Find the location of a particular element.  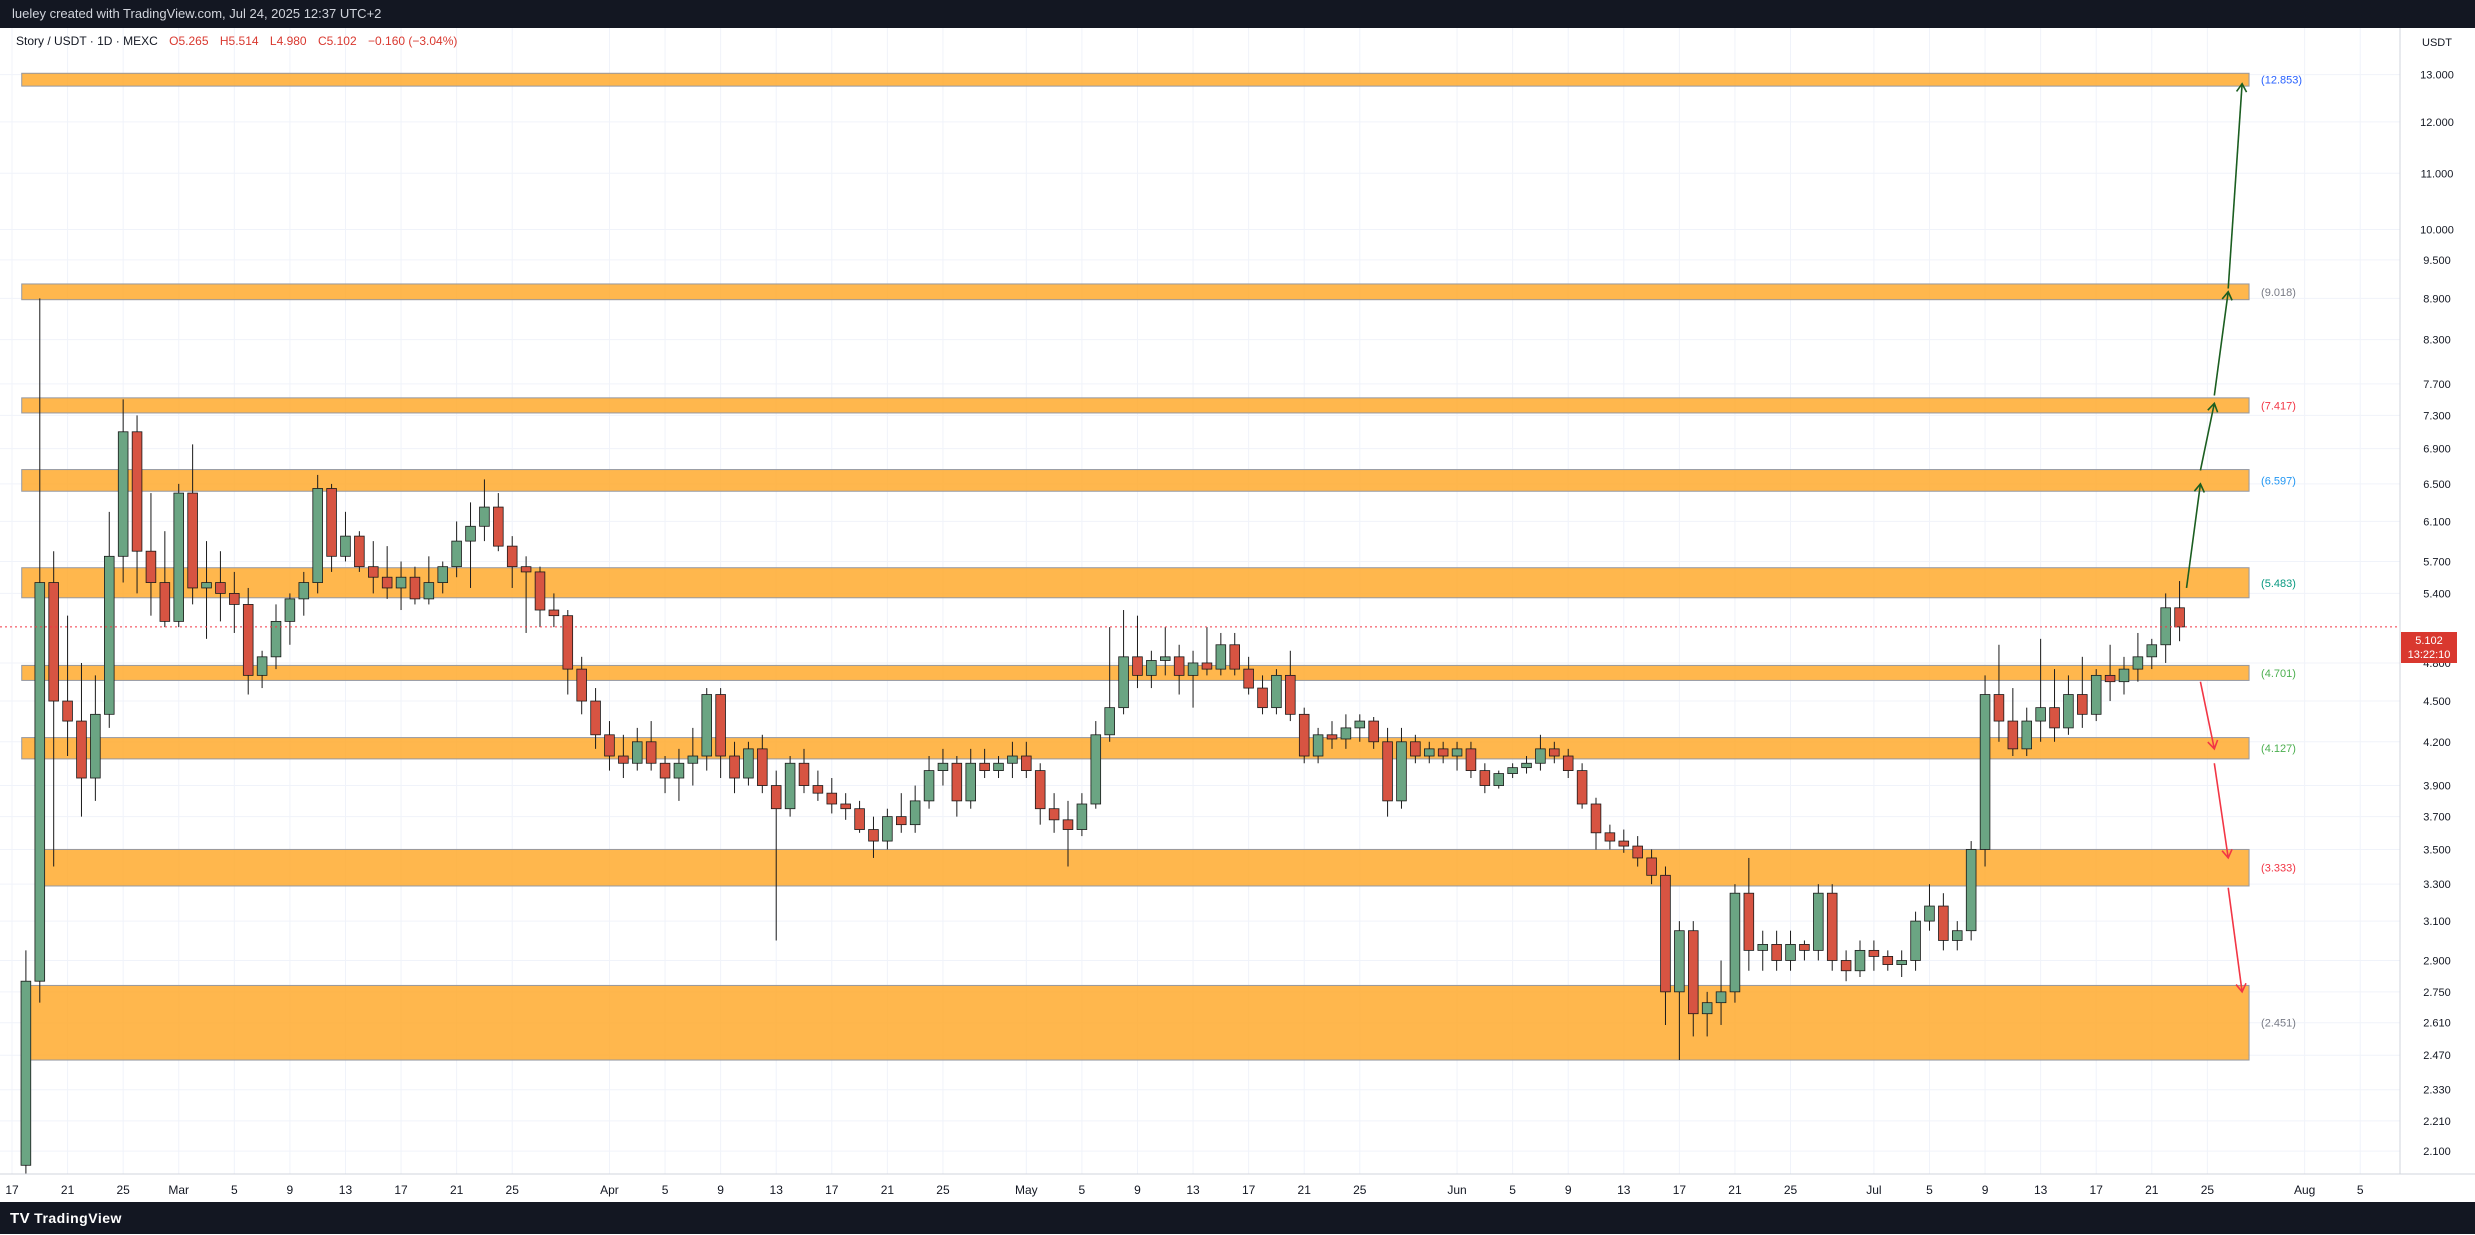

x-tick-label: May is located at coordinates (1026, 1190).